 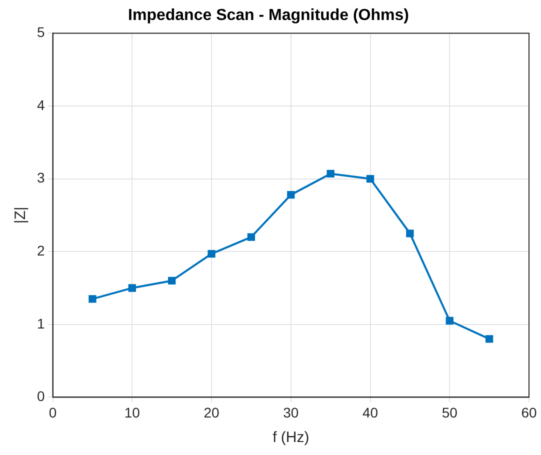 What do you see at coordinates (212, 412) in the screenshot?
I see `x-tick-label: 20` at bounding box center [212, 412].